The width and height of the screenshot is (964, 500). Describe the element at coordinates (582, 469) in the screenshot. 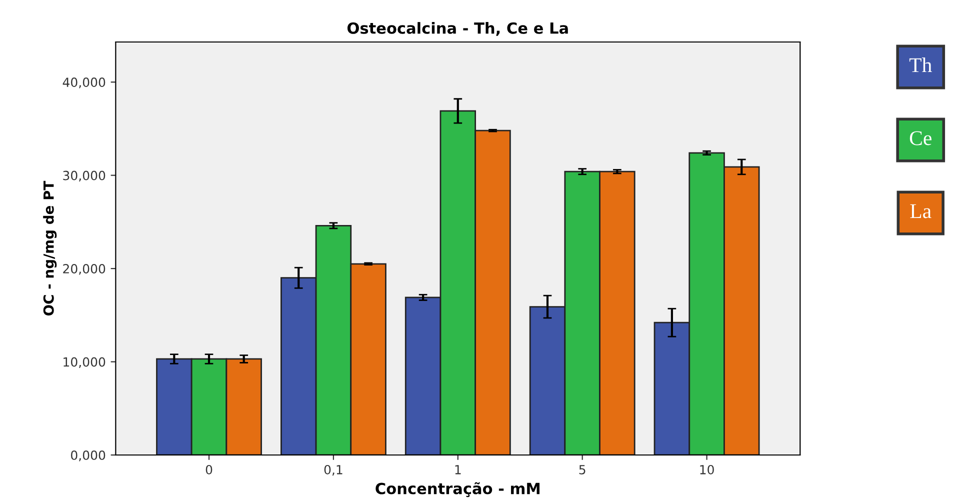

I see `x-tick-label: 5` at that location.